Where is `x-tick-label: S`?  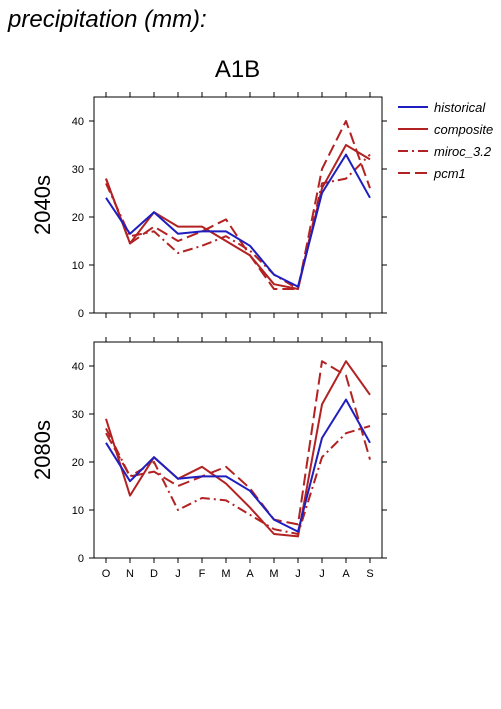
x-tick-label: S is located at coordinates (369, 574).